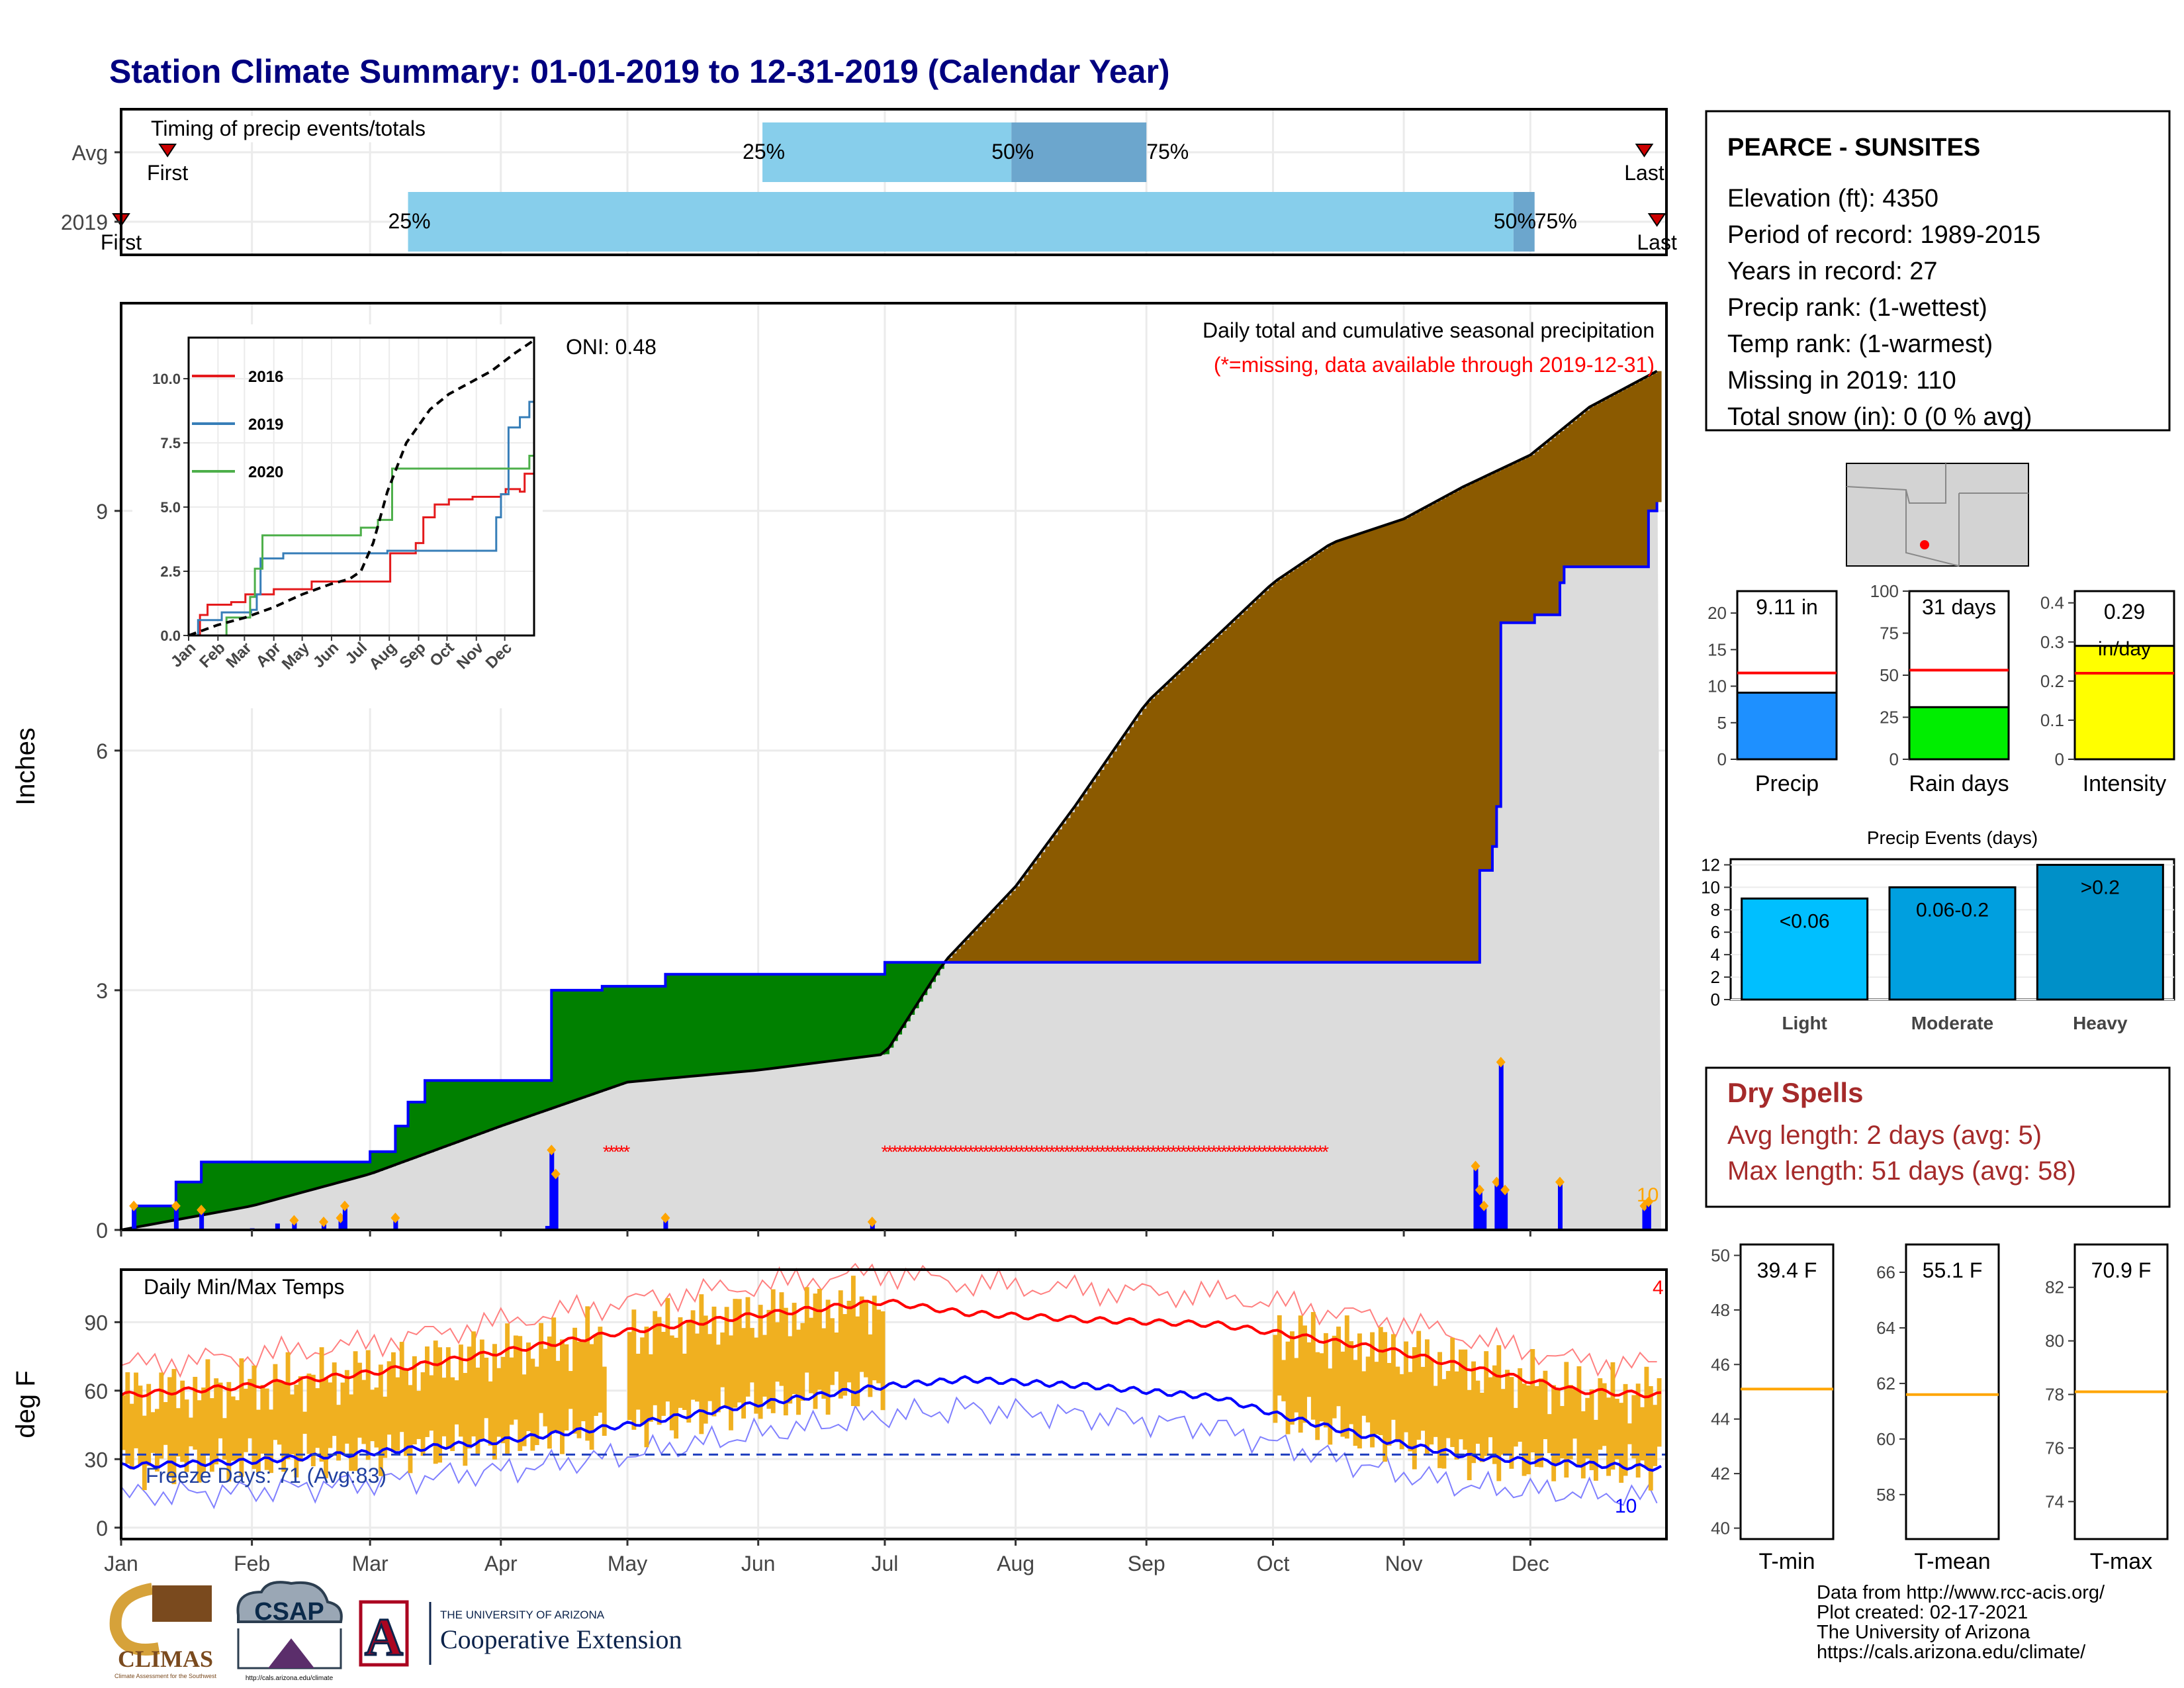 This screenshot has height=1688, width=2184. Describe the element at coordinates (102, 991) in the screenshot. I see `precip-ytick-label: 3` at that location.